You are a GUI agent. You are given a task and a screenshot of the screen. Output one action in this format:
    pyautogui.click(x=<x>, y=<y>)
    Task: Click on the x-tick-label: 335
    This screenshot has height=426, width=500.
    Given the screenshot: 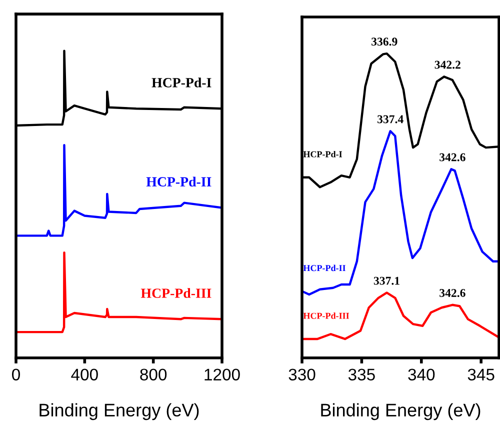 What is the action you would take?
    pyautogui.click(x=361, y=374)
    